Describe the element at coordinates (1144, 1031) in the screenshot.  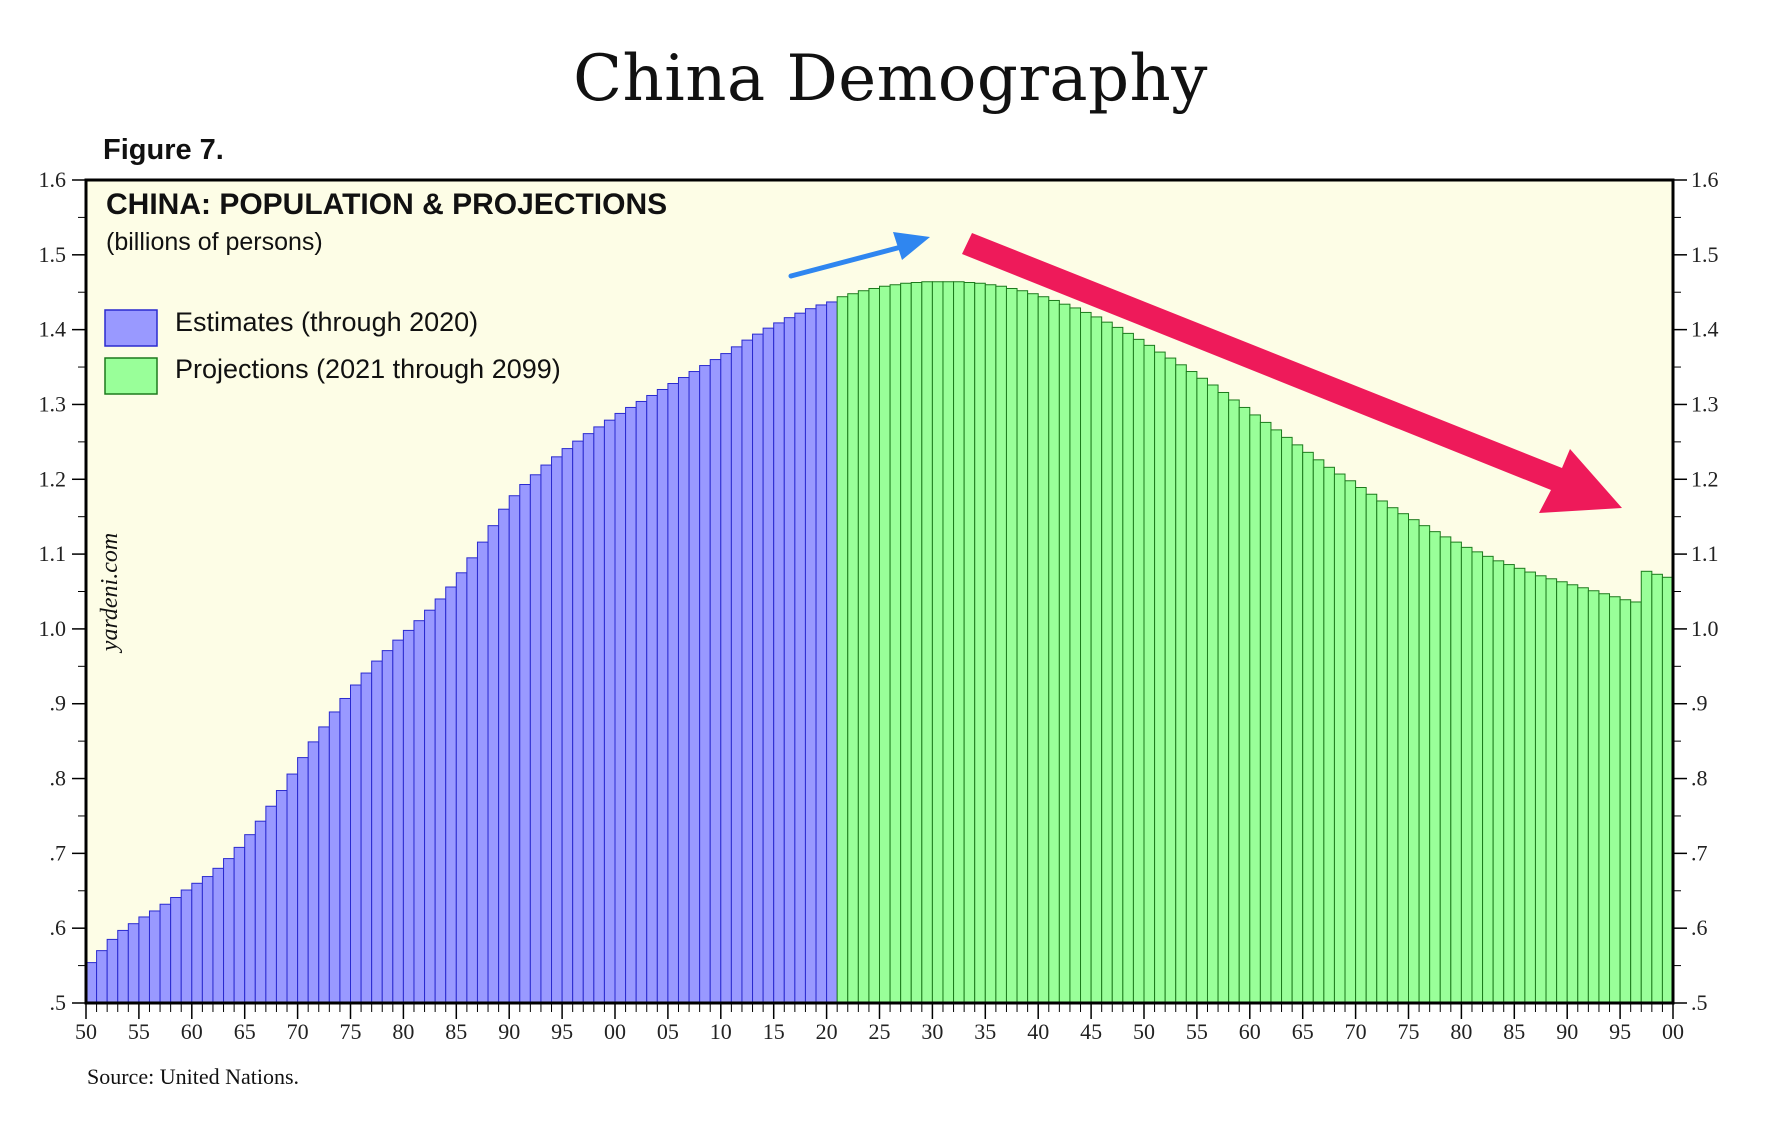
I see `x-tick-label: 50` at that location.